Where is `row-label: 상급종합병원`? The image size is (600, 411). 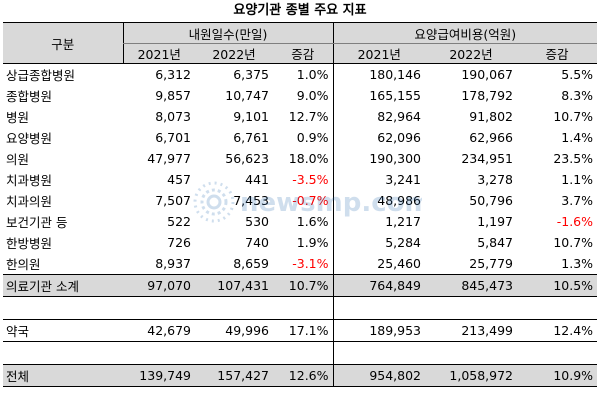
row-label: 상급종합병원 is located at coordinates (41, 75).